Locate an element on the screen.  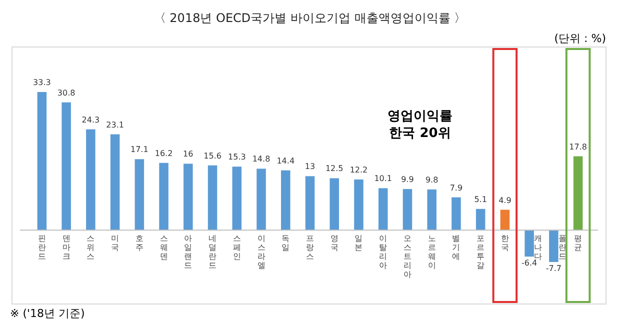
data-label: 9.8 is located at coordinates (431, 179).